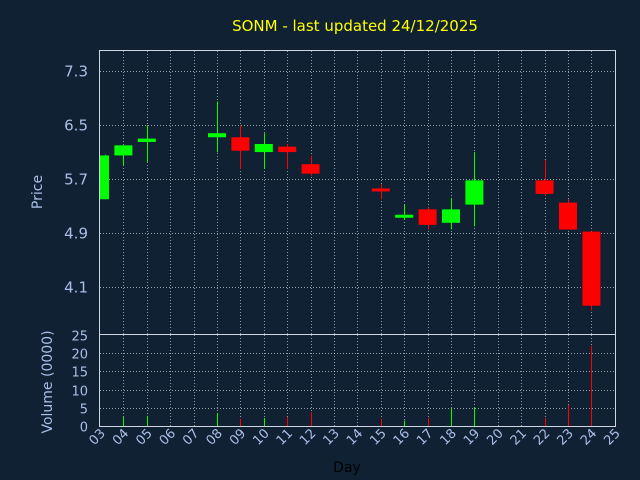 This screenshot has width=640, height=480. Describe the element at coordinates (76, 288) in the screenshot. I see `price-tick-label: 4.1` at that location.